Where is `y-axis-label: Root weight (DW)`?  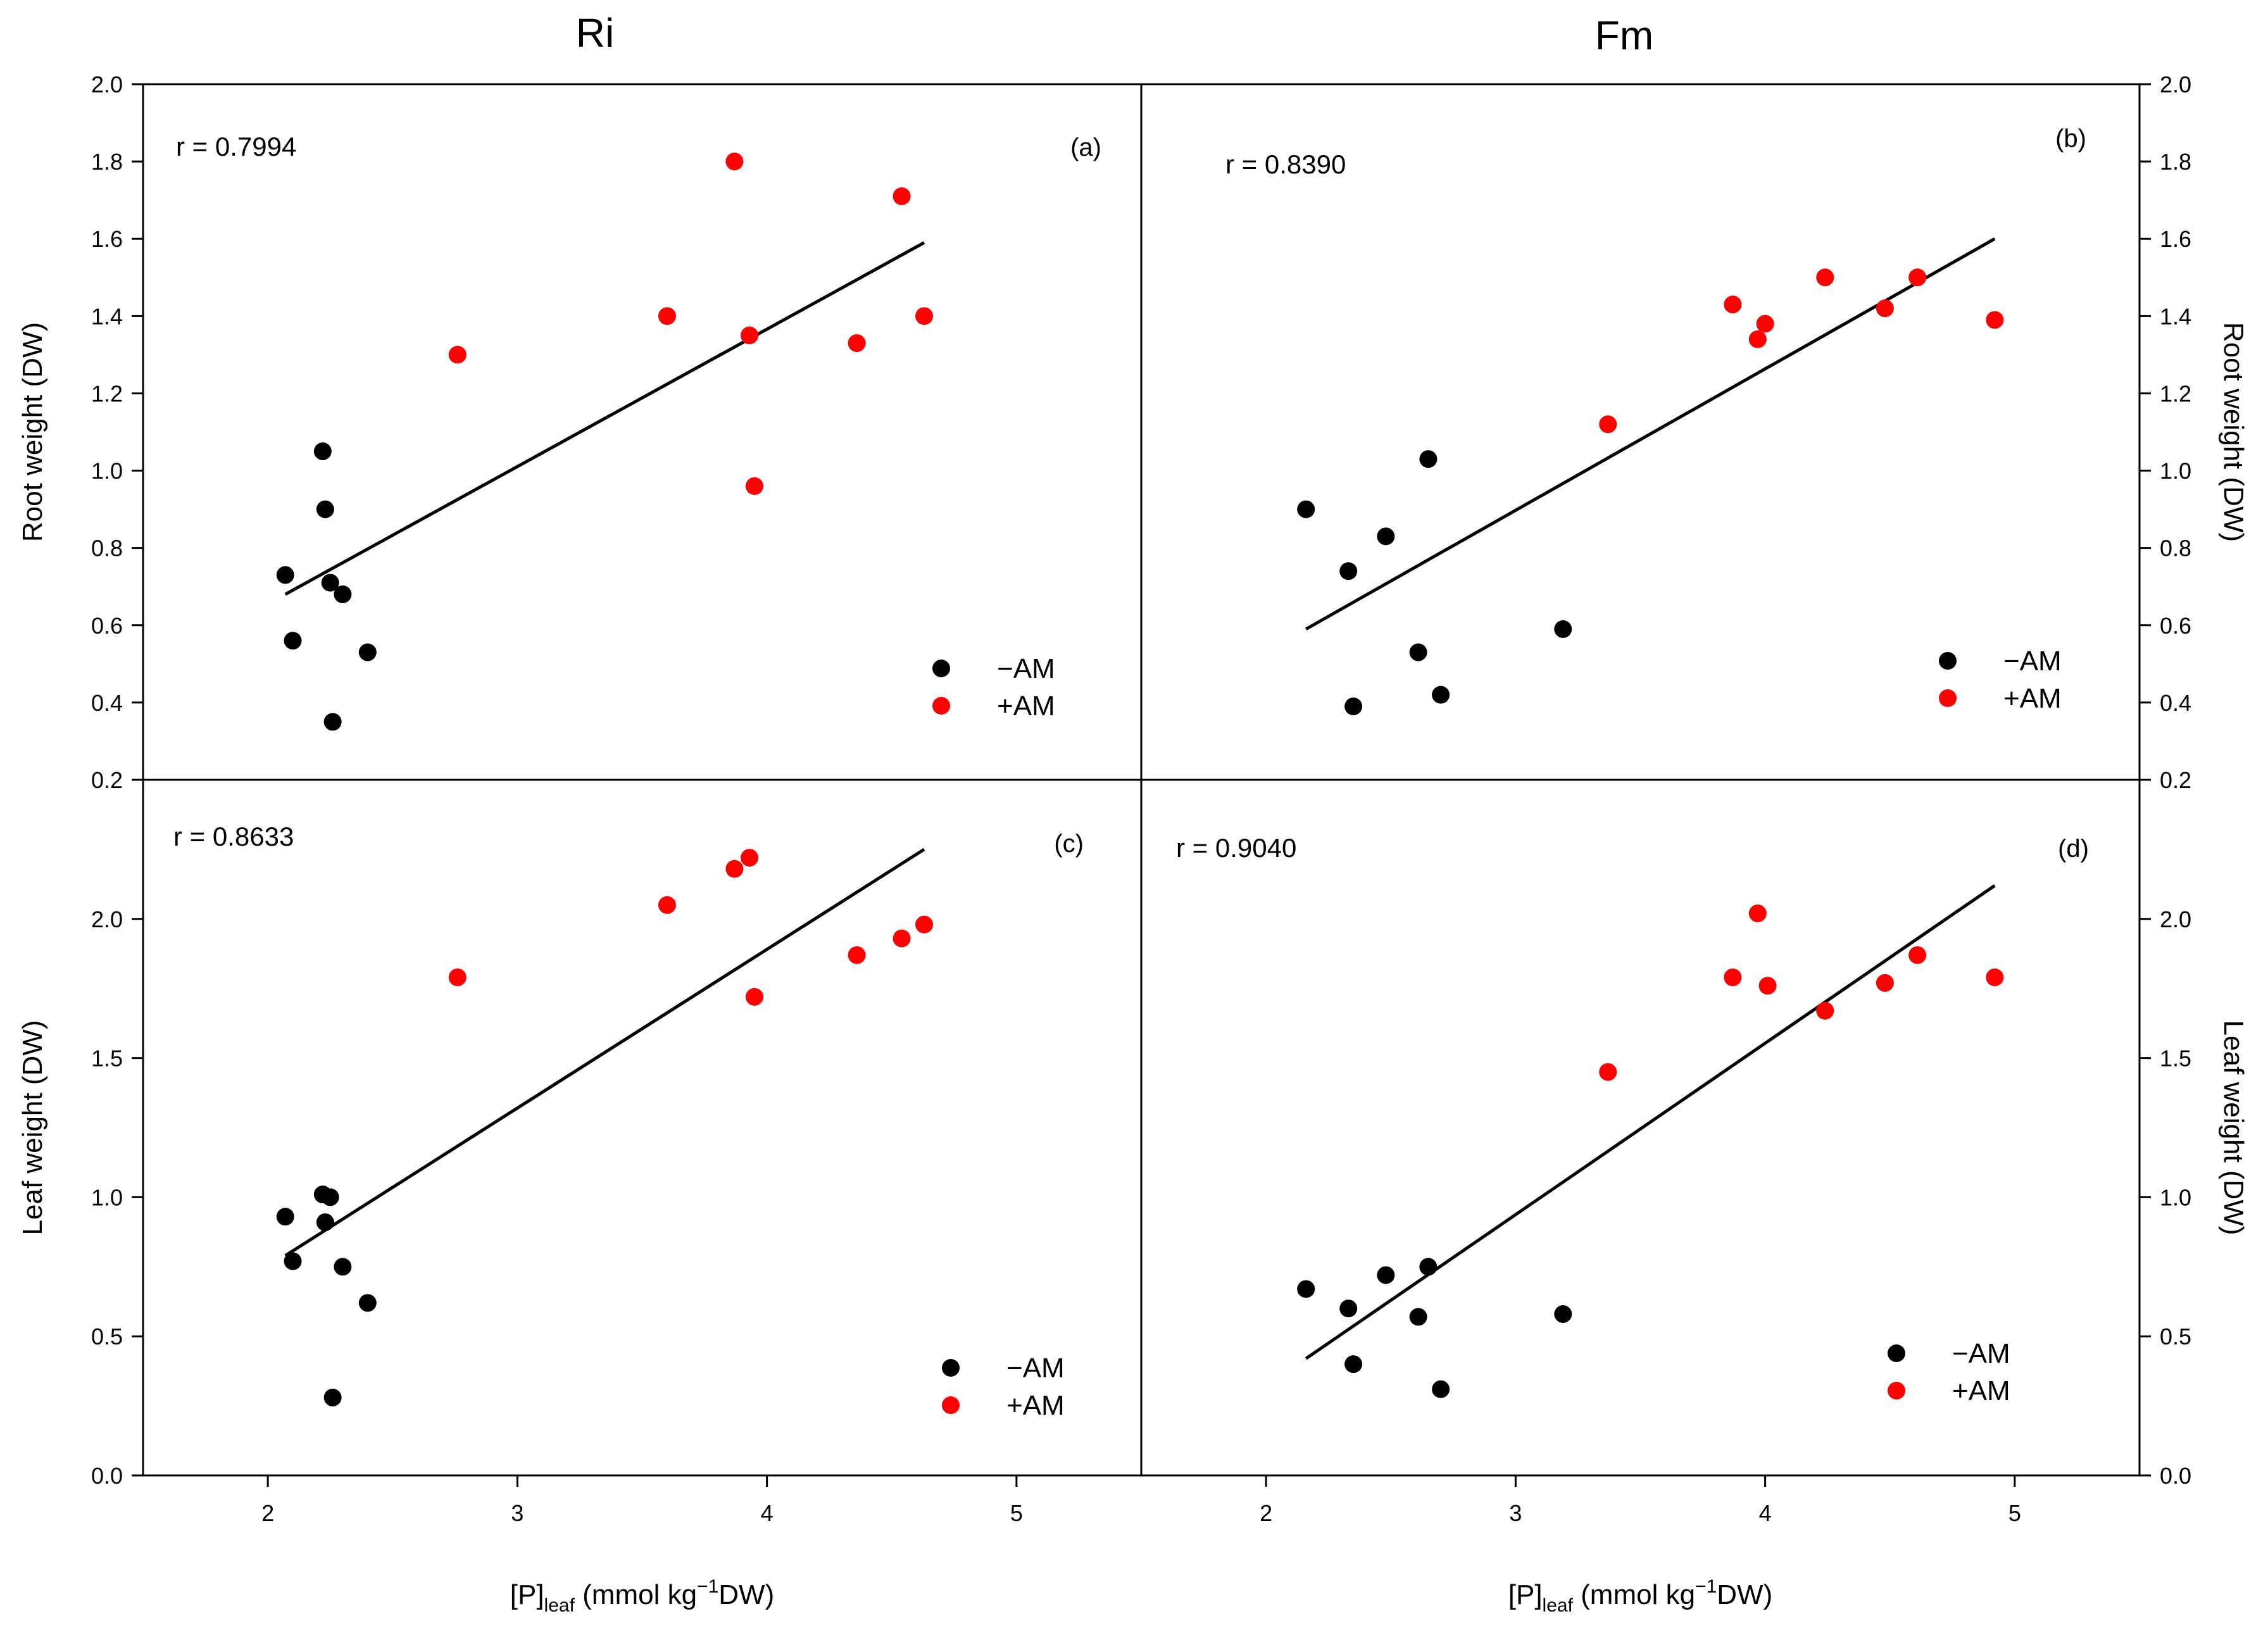
y-axis-label: Root weight (DW) is located at coordinates (2233, 432).